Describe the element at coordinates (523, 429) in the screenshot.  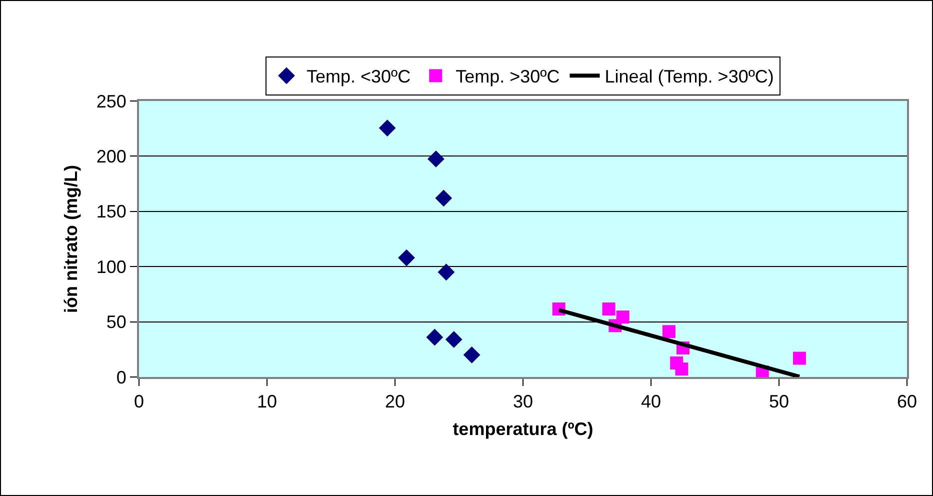
I see `x-axis-title: temperatura (ºC)` at that location.